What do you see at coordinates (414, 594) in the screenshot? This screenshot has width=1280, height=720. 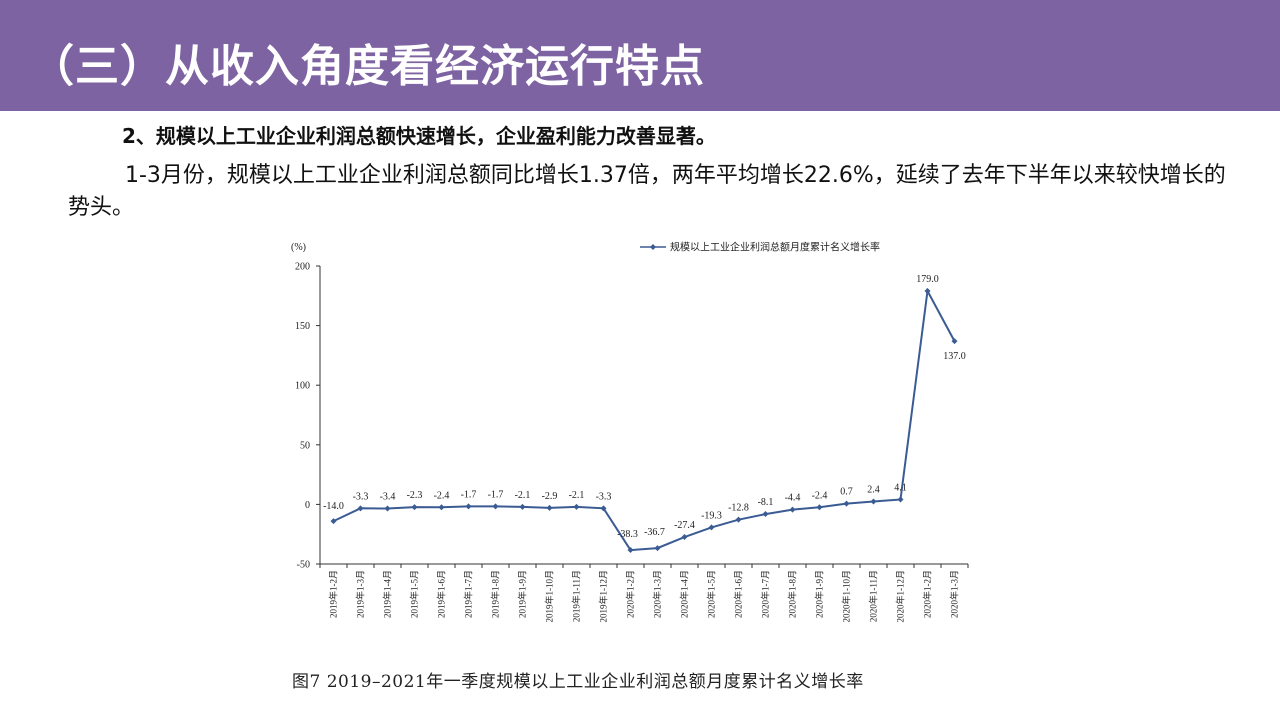 I see `x-tick-label: 2019年1-5月` at bounding box center [414, 594].